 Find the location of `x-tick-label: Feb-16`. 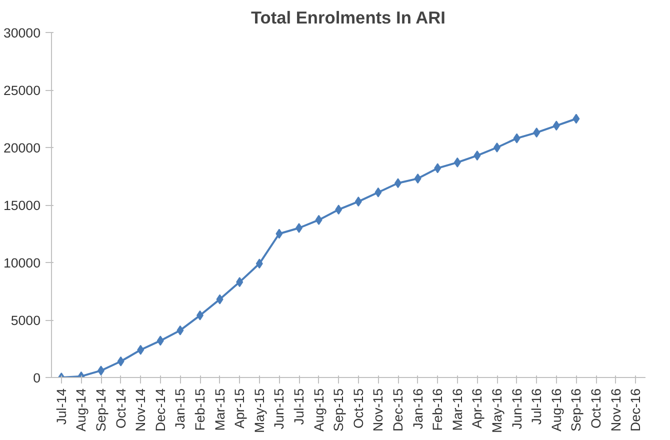

x-tick-label: Feb-16 is located at coordinates (438, 409).